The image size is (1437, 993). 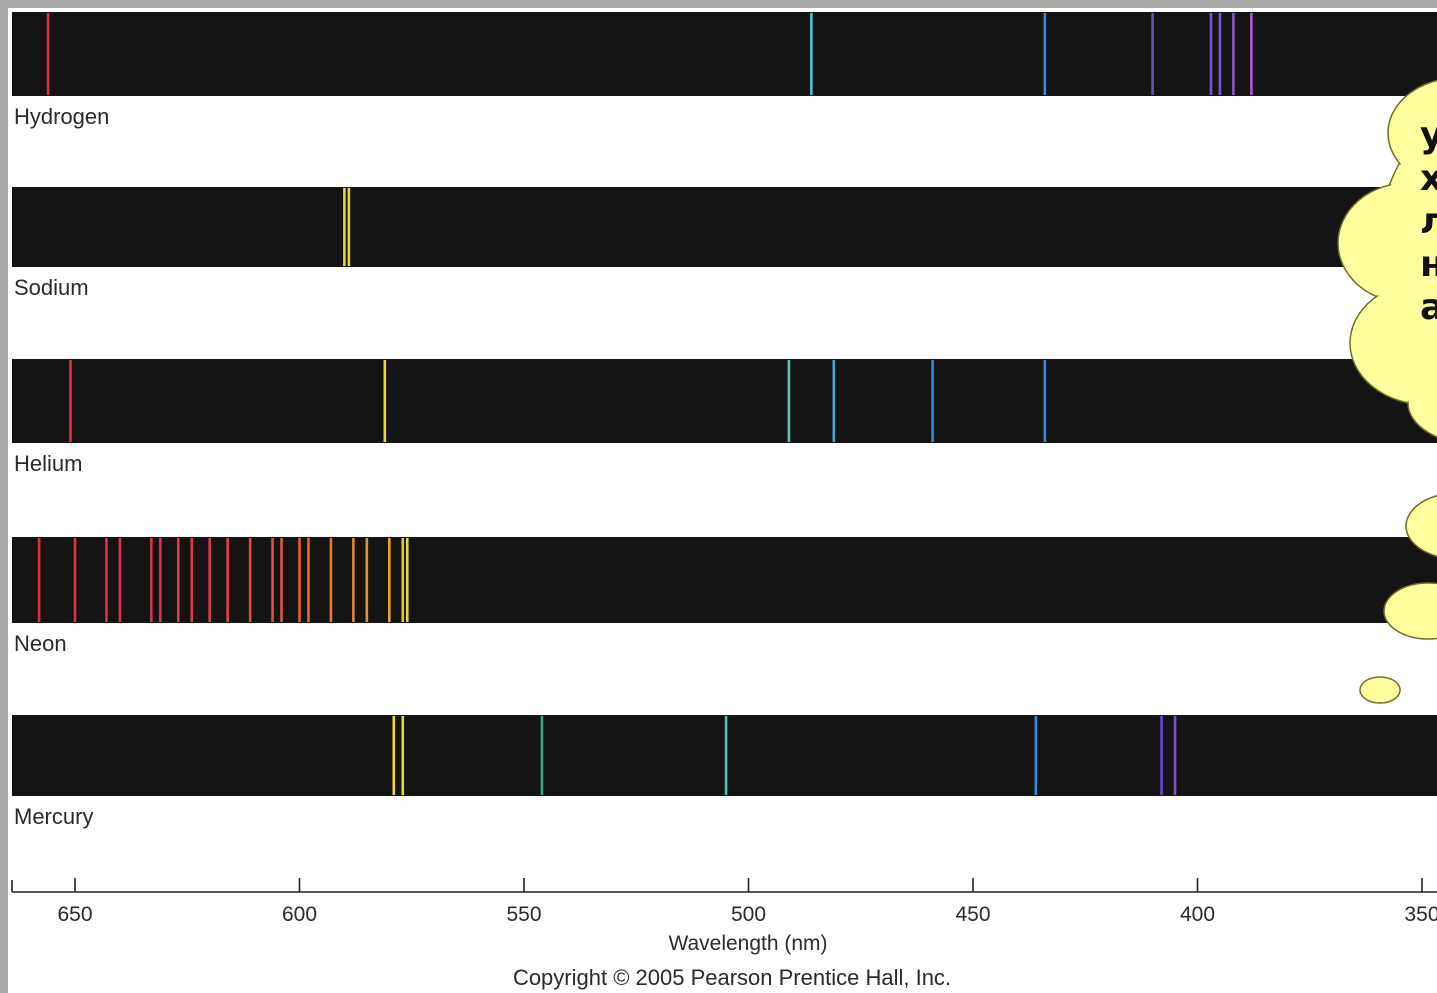 I want to click on x-tick-label: 550, so click(x=523, y=914).